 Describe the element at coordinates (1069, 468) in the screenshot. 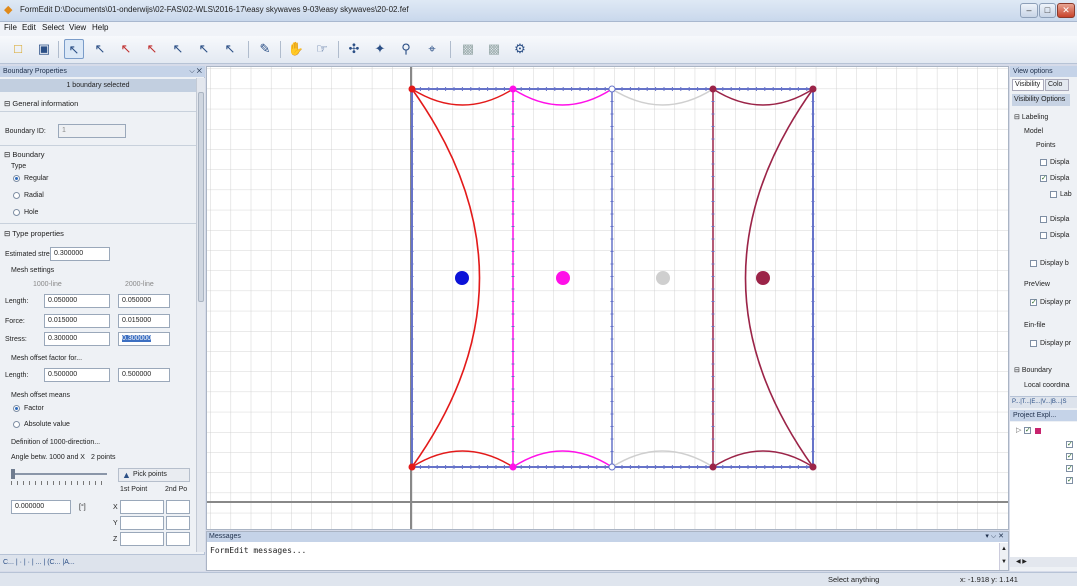

I see `checkbox-item-3: ✓` at that location.